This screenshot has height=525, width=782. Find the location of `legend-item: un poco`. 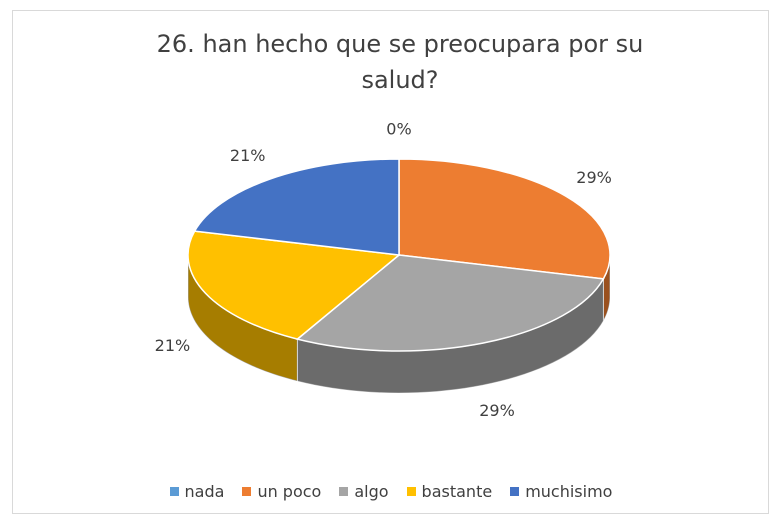

legend-item: un poco is located at coordinates (281, 491).